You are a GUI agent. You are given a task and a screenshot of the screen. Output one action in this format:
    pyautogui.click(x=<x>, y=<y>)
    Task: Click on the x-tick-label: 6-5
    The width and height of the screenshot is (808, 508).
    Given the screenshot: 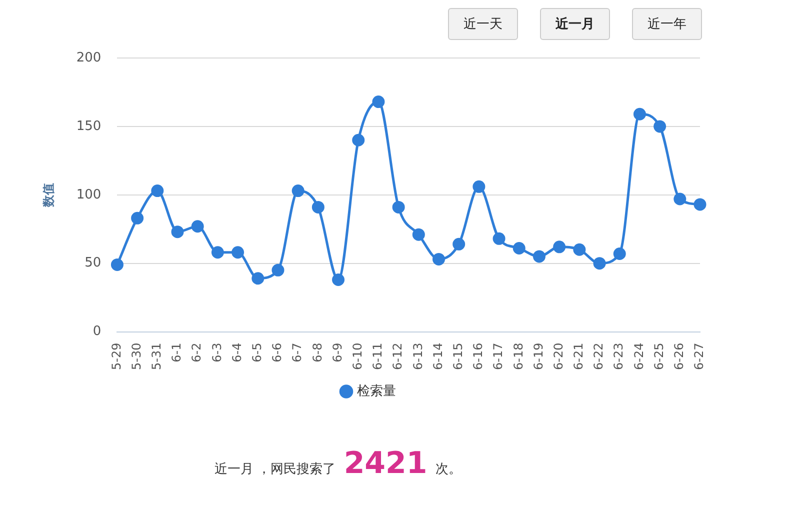 What is the action you would take?
    pyautogui.click(x=257, y=352)
    